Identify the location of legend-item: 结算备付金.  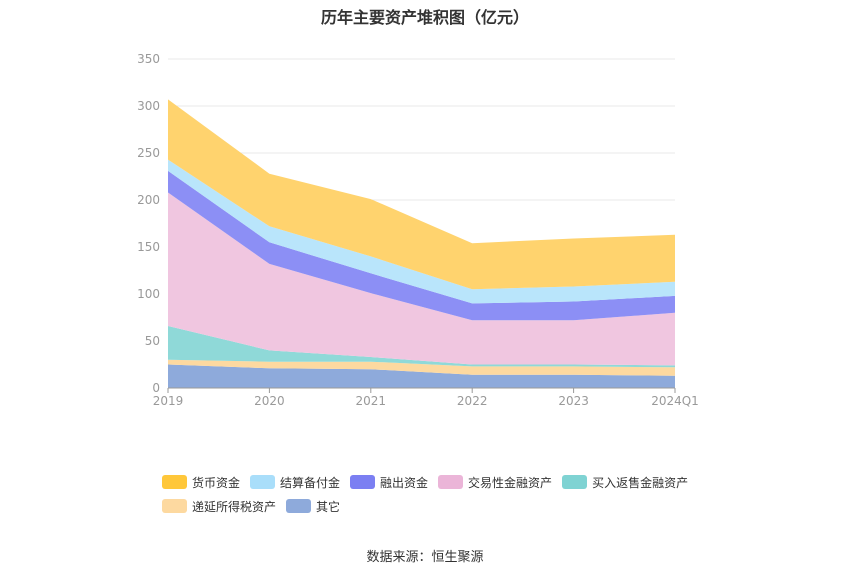
(295, 482).